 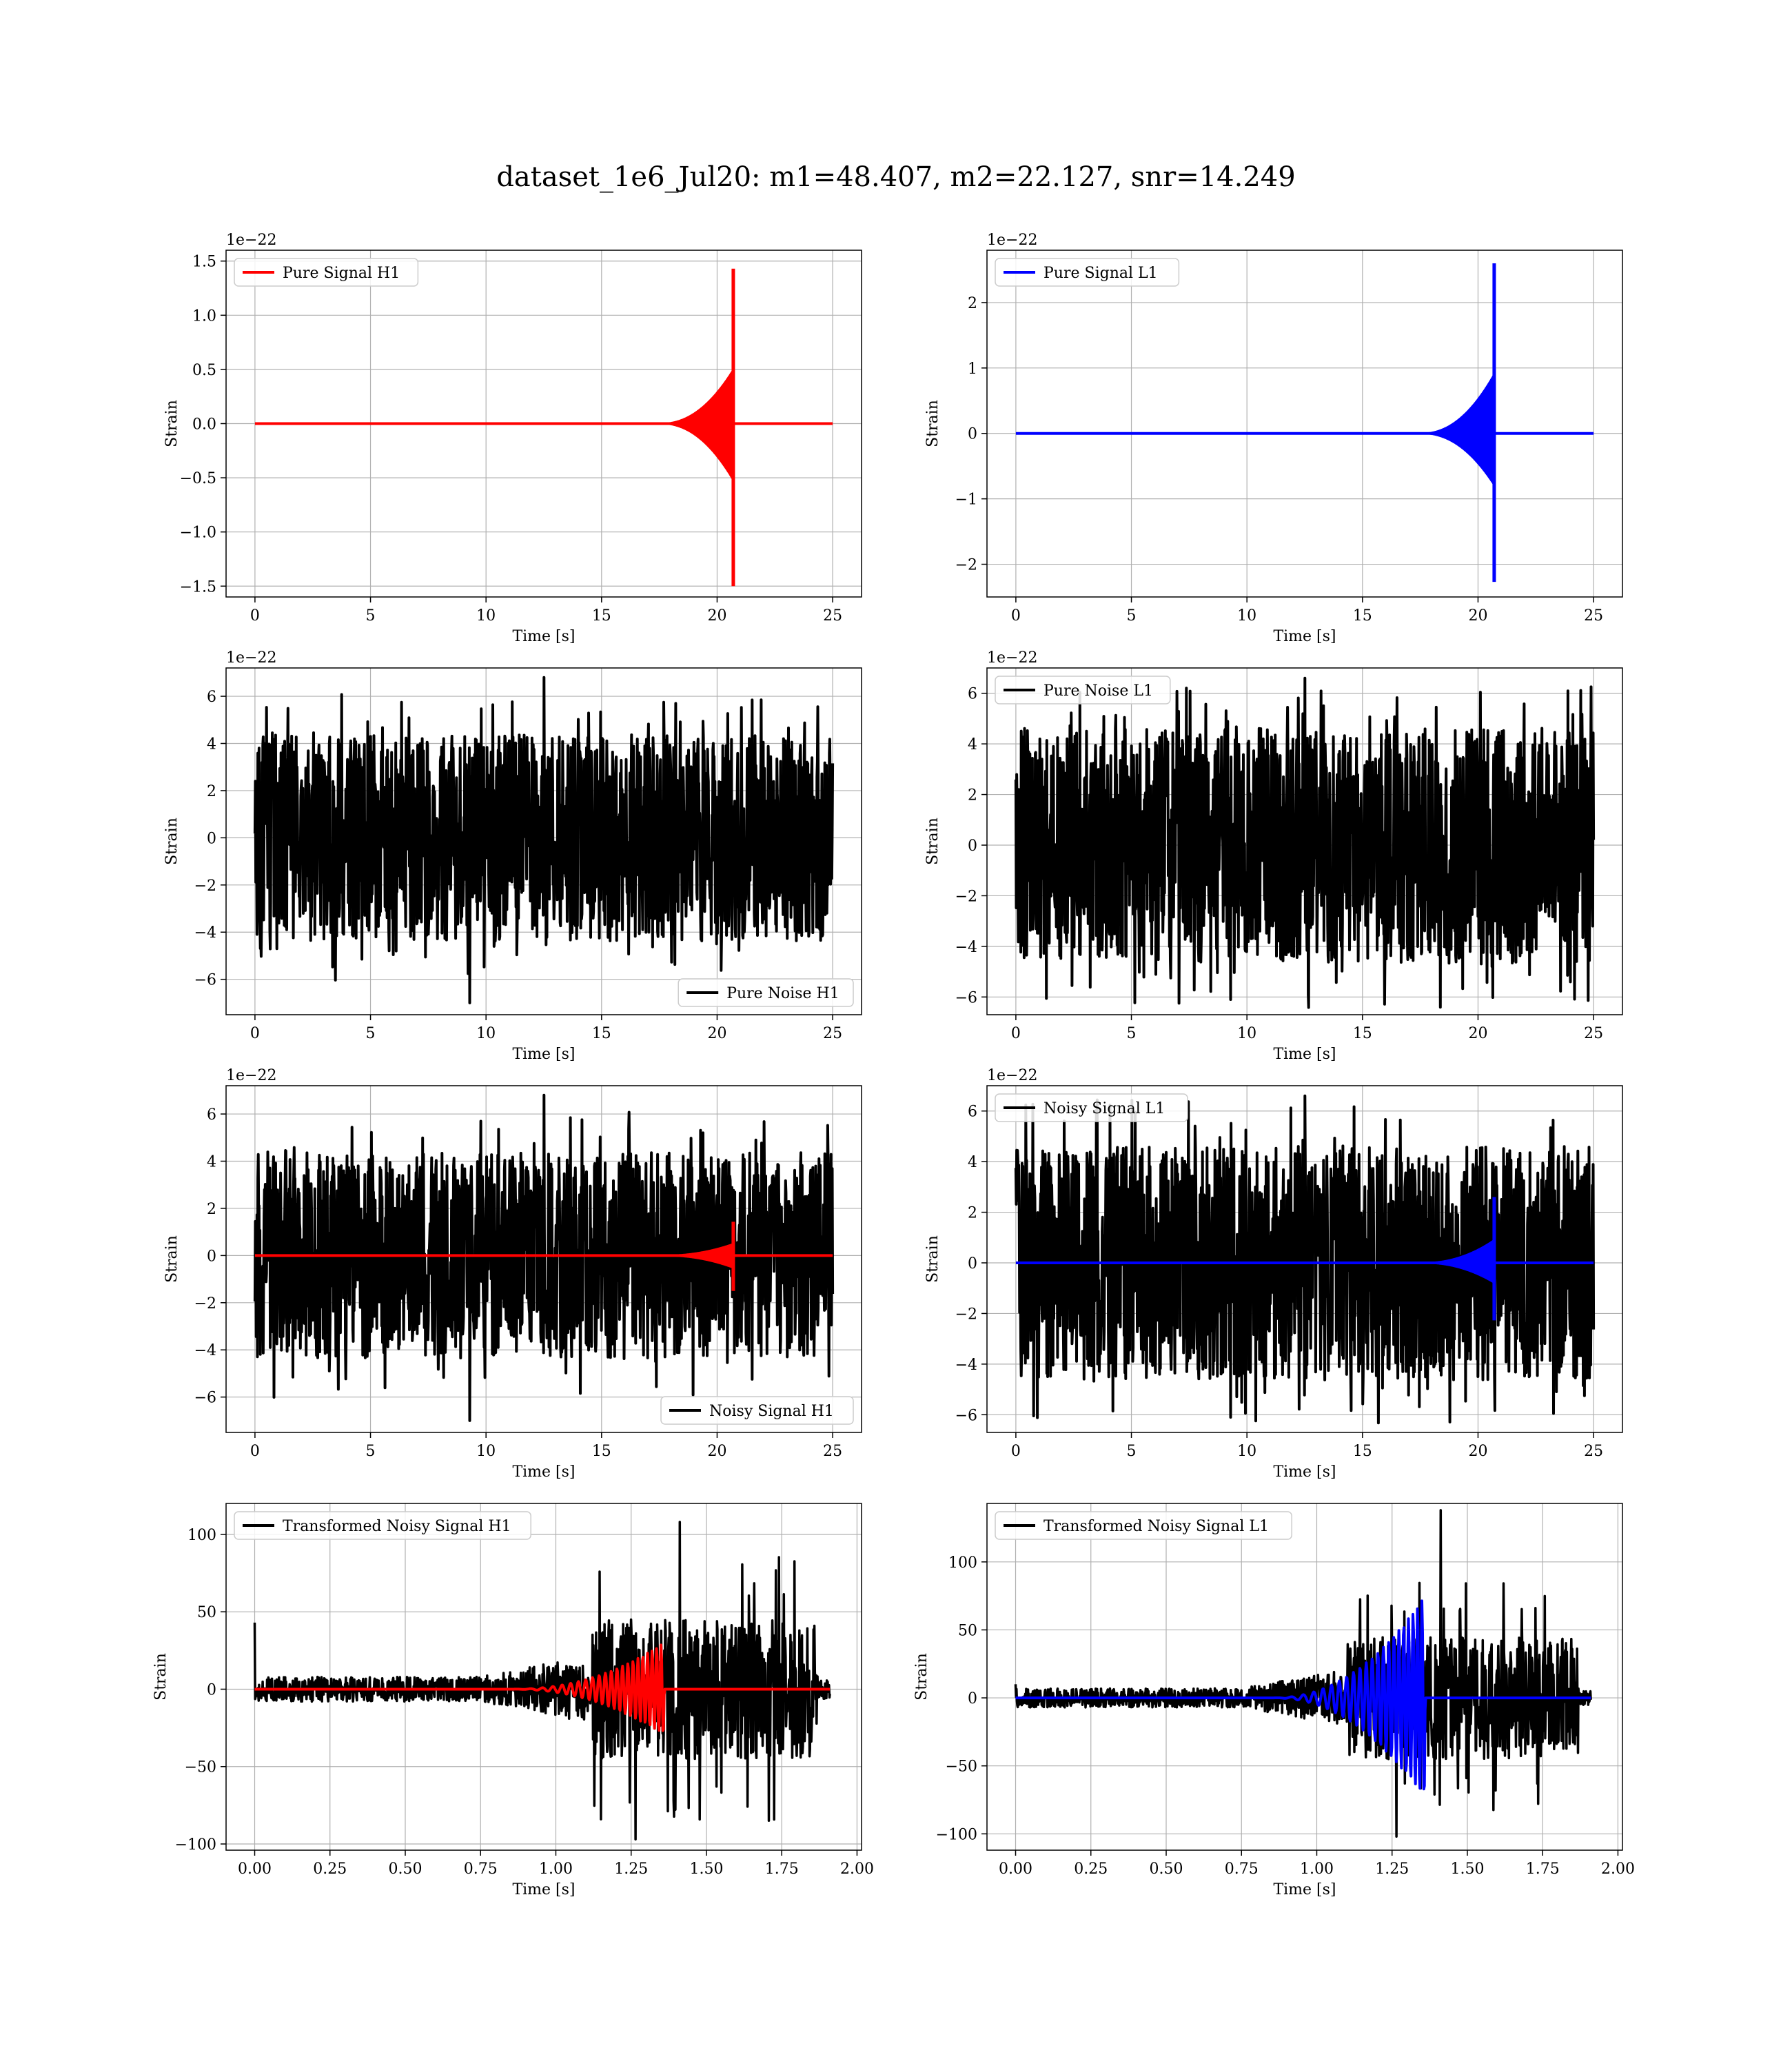 What do you see at coordinates (198, 533) in the screenshot?
I see `y-tick-label: −1.0` at bounding box center [198, 533].